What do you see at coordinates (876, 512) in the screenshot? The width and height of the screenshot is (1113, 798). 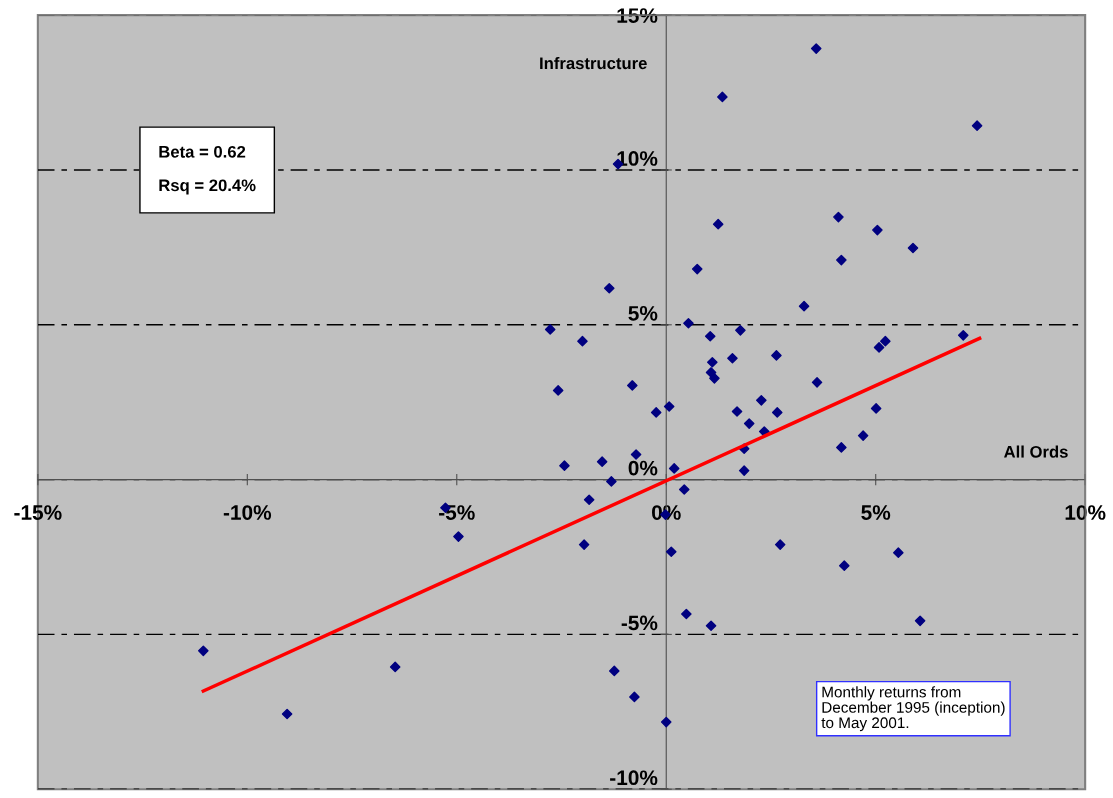 I see `x-tick-label: 5%` at bounding box center [876, 512].